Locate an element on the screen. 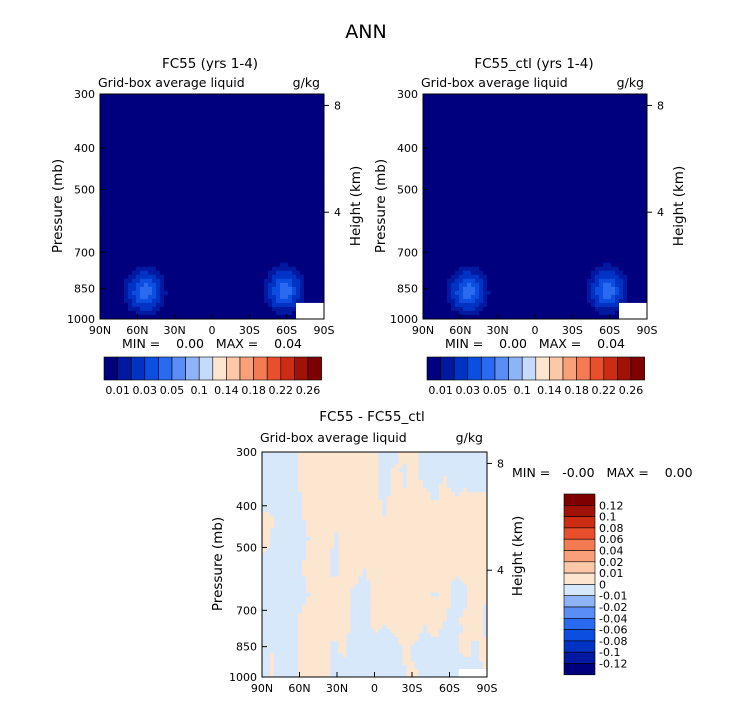 The height and width of the screenshot is (702, 733). colorbar-swatch is located at coordinates (233, 368).